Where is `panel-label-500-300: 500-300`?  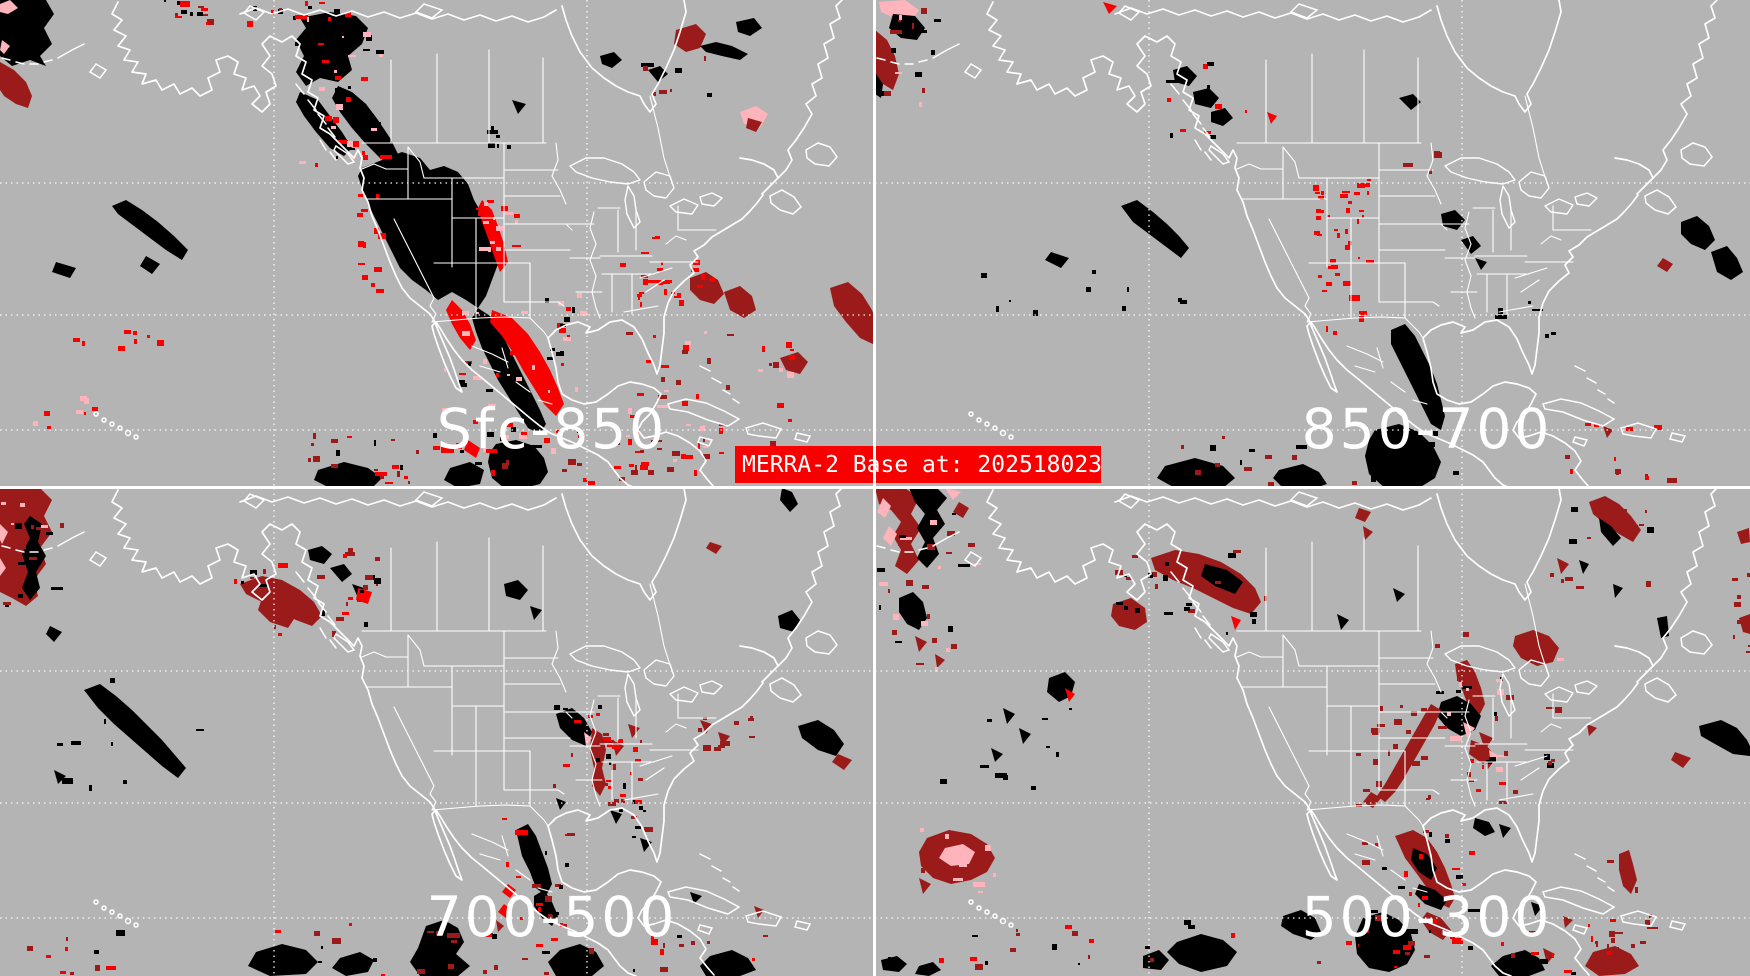
panel-label-500-300: 500-300 is located at coordinates (1427, 917).